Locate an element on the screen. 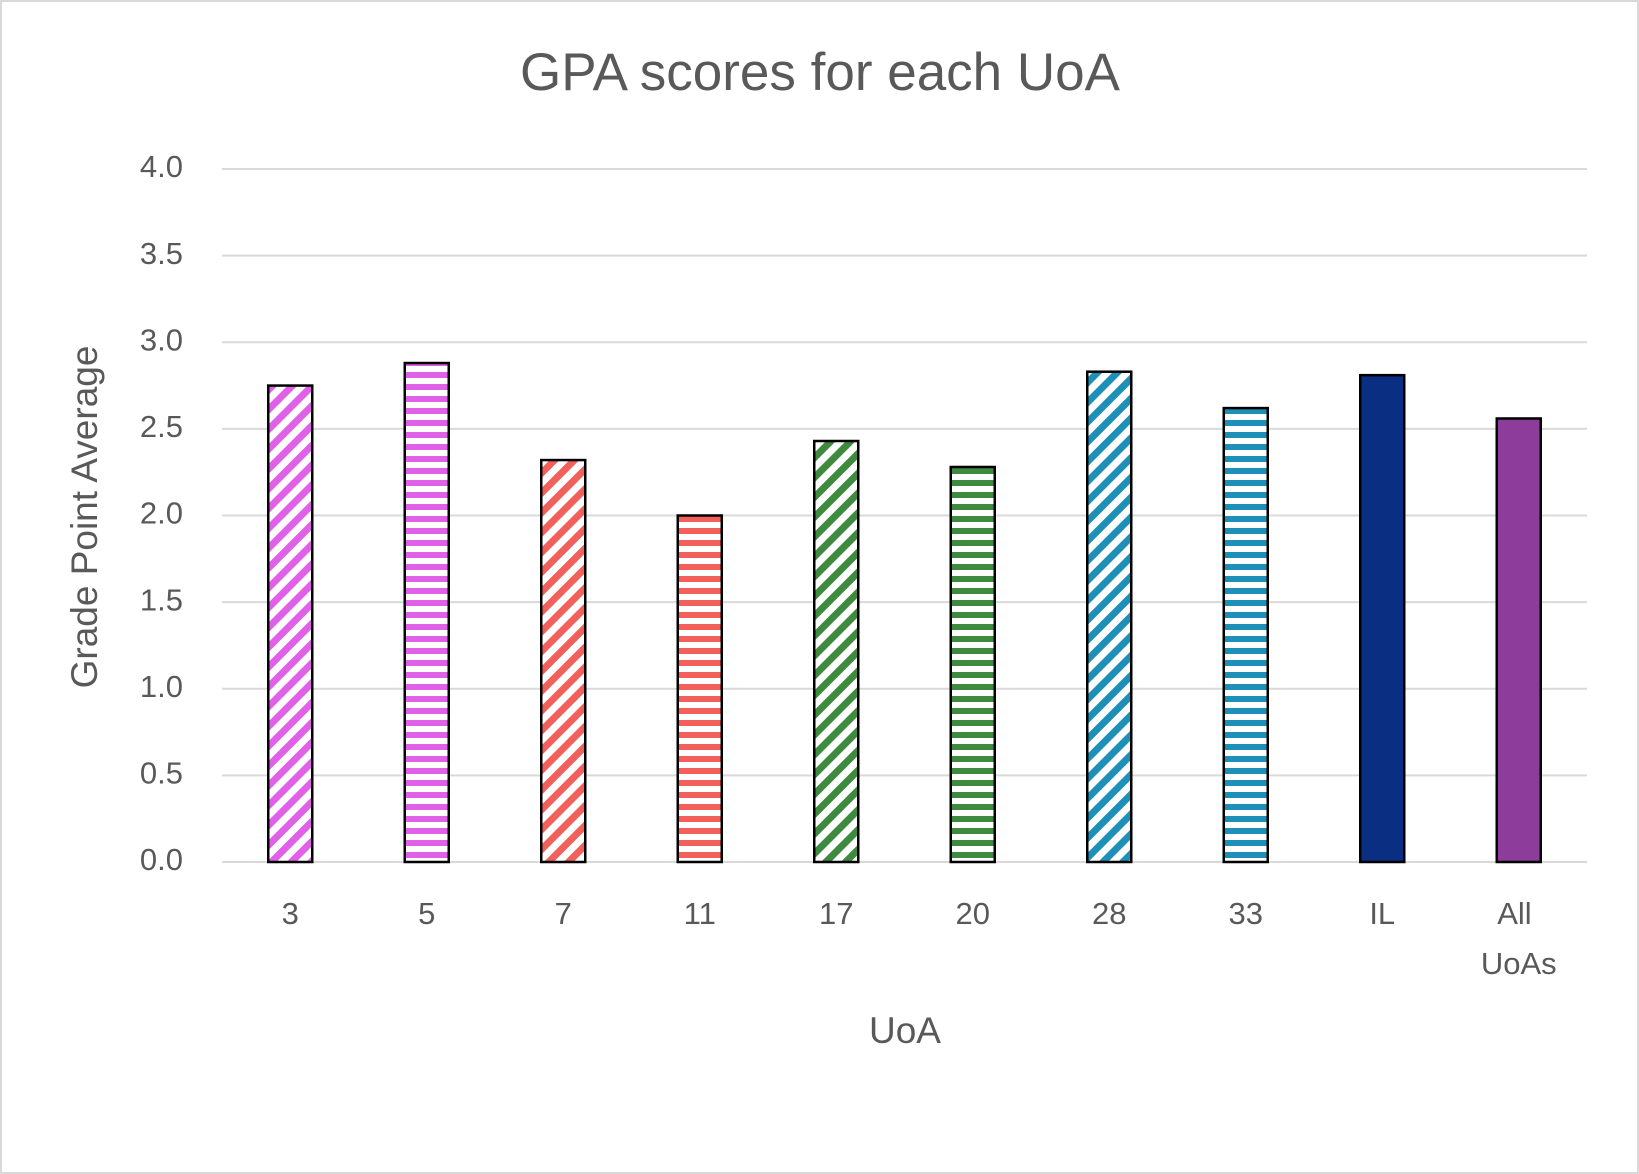 The width and height of the screenshot is (1639, 1174). x-tick-label: 33 is located at coordinates (1246, 913).